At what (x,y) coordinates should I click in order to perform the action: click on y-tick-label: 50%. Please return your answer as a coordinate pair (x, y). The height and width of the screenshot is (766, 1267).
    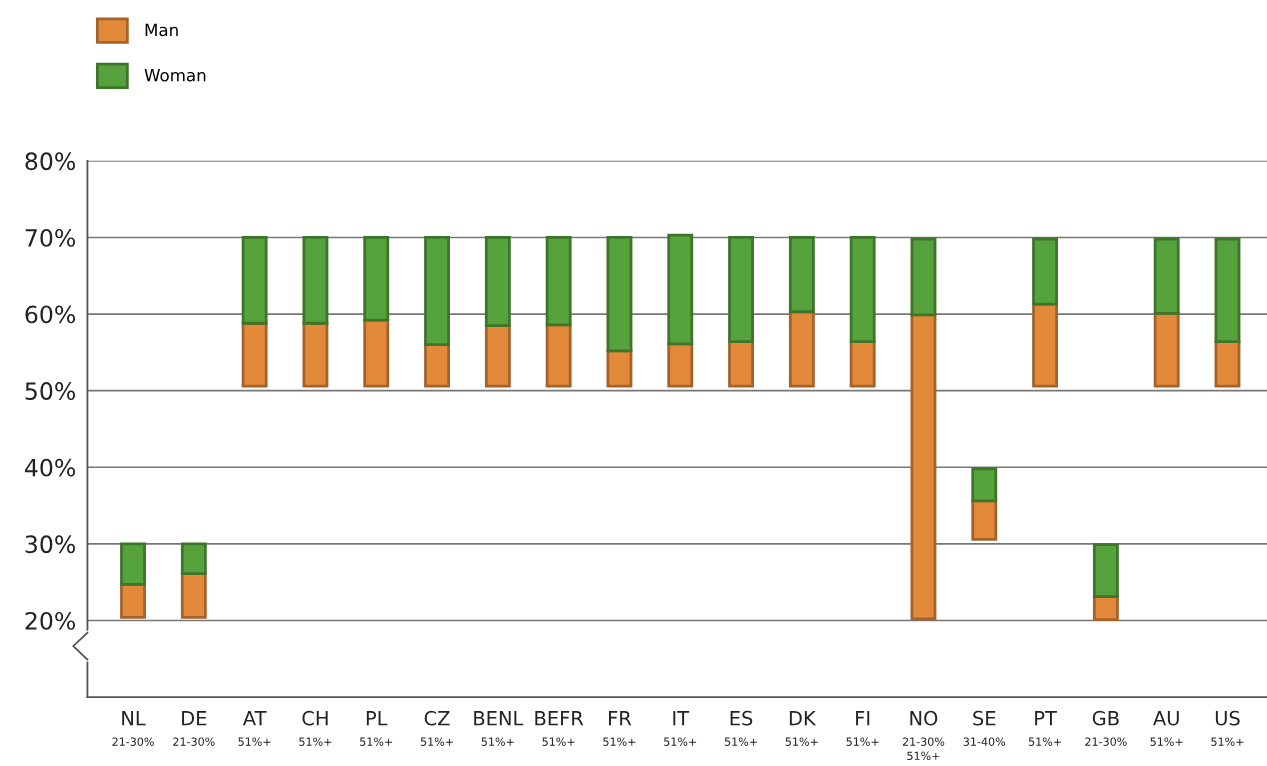
    Looking at the image, I should click on (50, 391).